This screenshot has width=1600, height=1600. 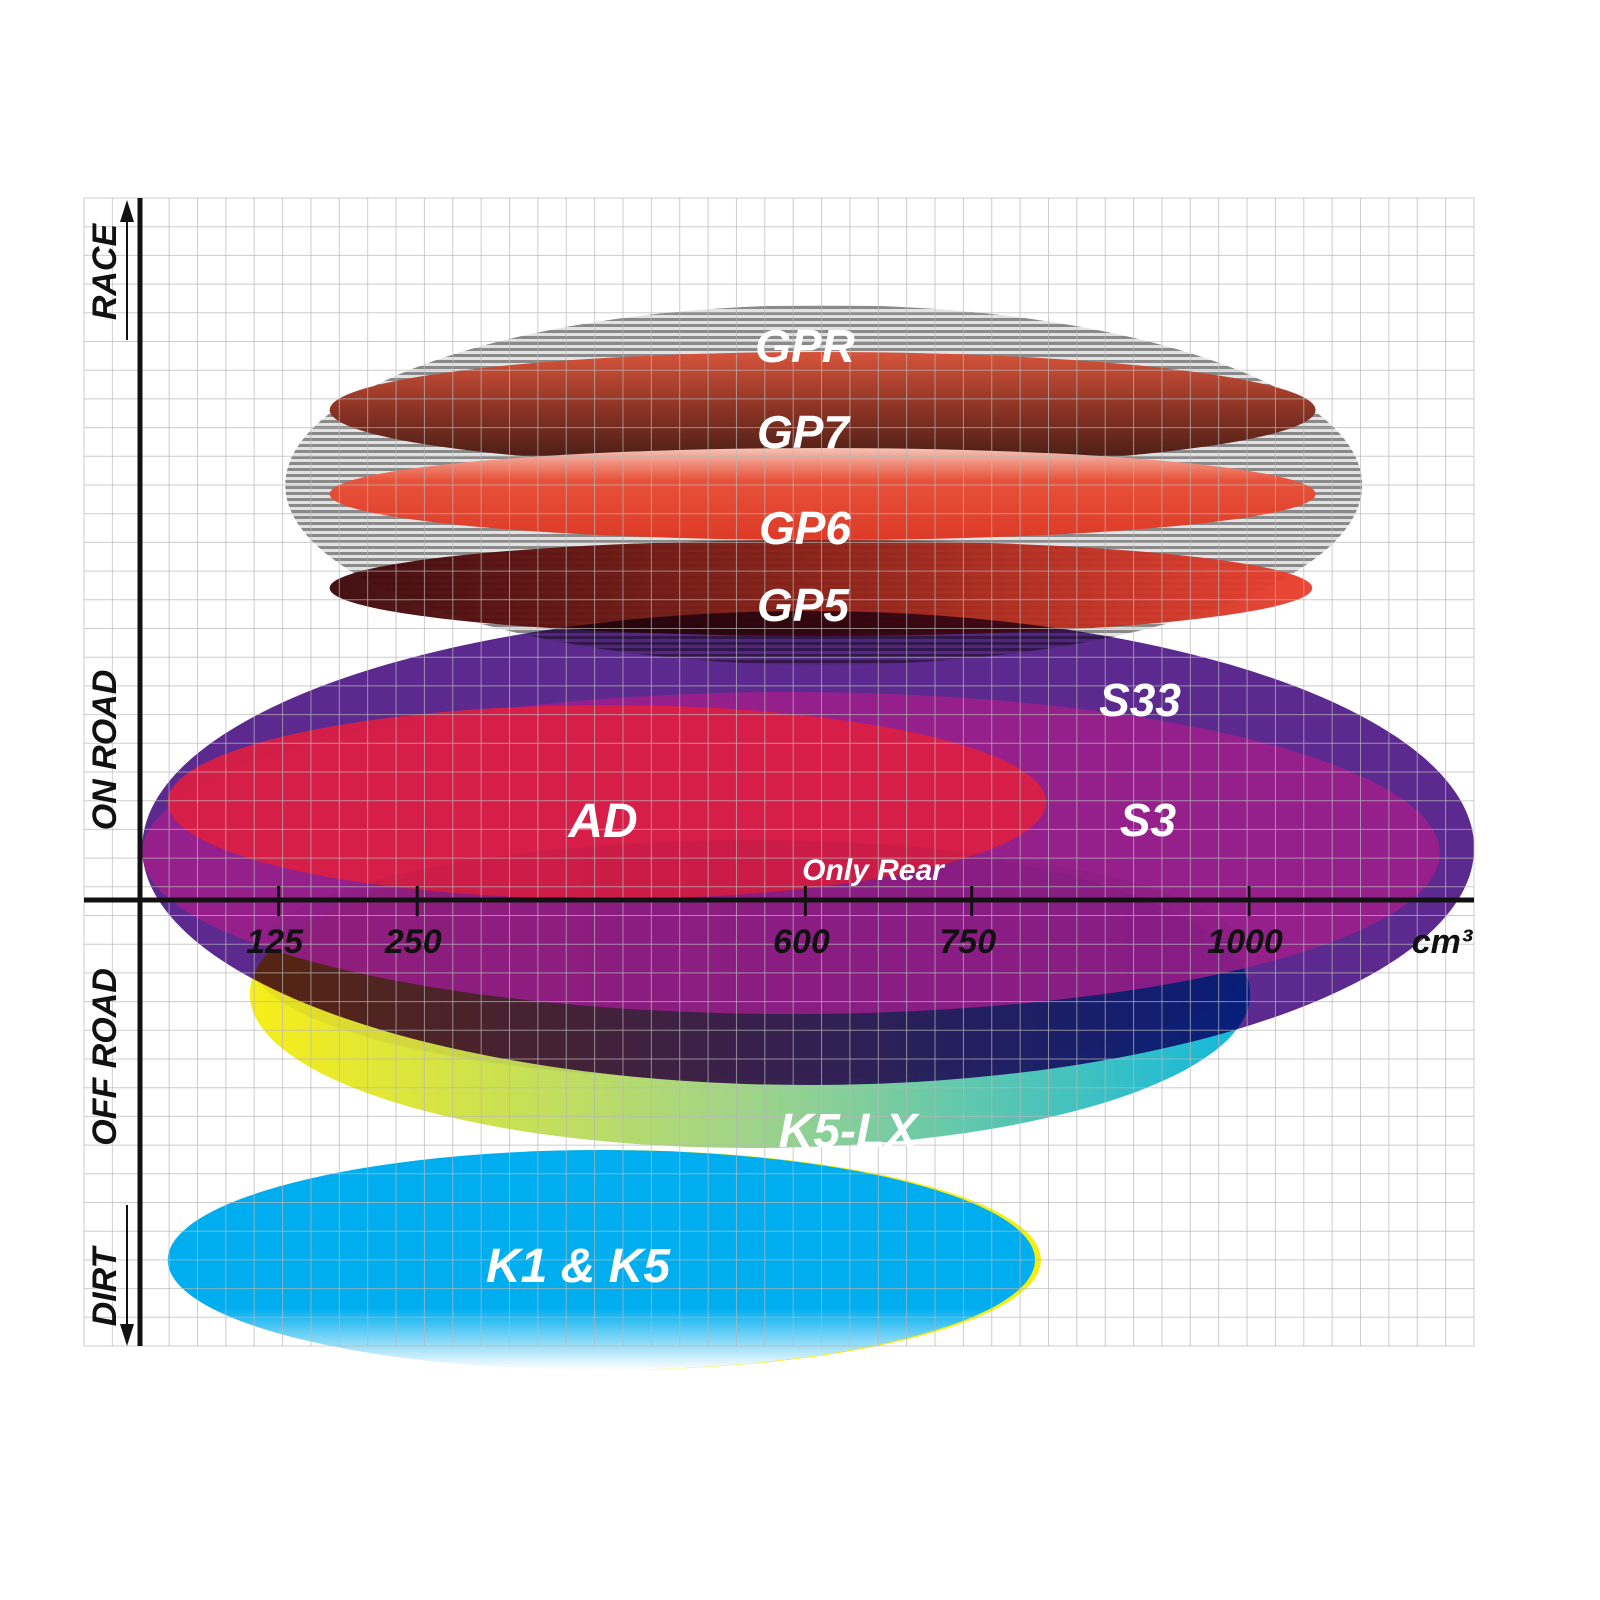 I want to click on product-label-gp5: GP5, so click(x=803, y=605).